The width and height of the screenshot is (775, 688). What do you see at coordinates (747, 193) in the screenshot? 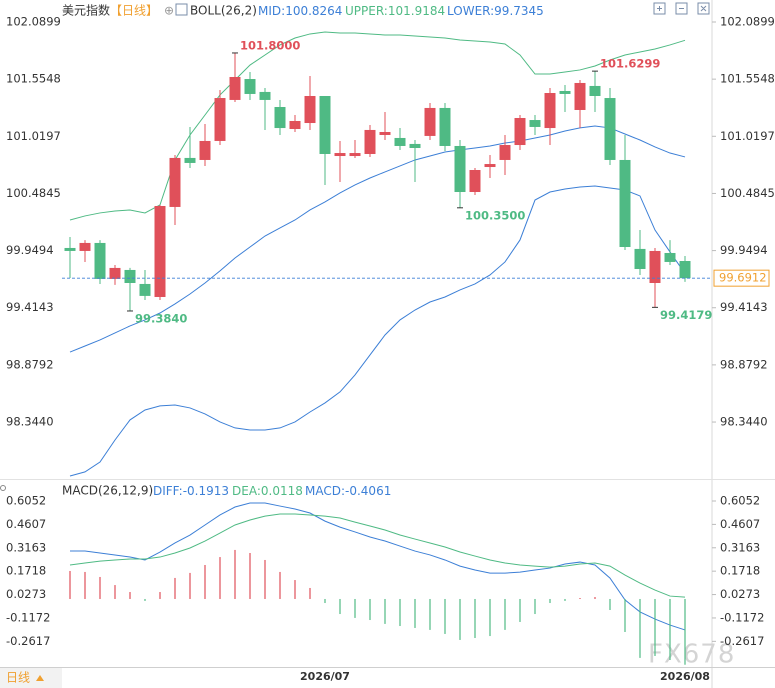
I see `y-tick-label-right: 100.4845` at bounding box center [747, 193].